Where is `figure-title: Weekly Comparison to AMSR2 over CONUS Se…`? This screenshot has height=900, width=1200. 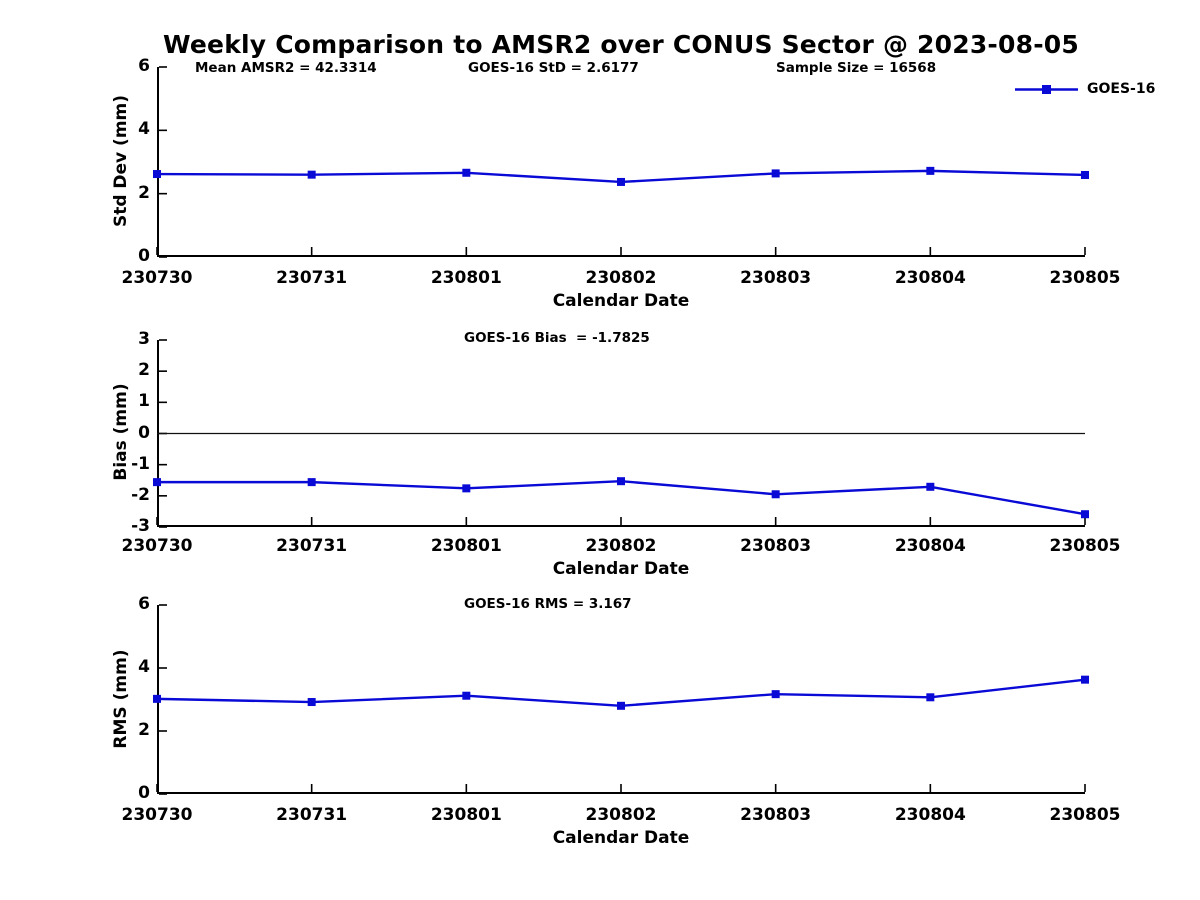 figure-title: Weekly Comparison to AMSR2 over CONUS Se… is located at coordinates (621, 44).